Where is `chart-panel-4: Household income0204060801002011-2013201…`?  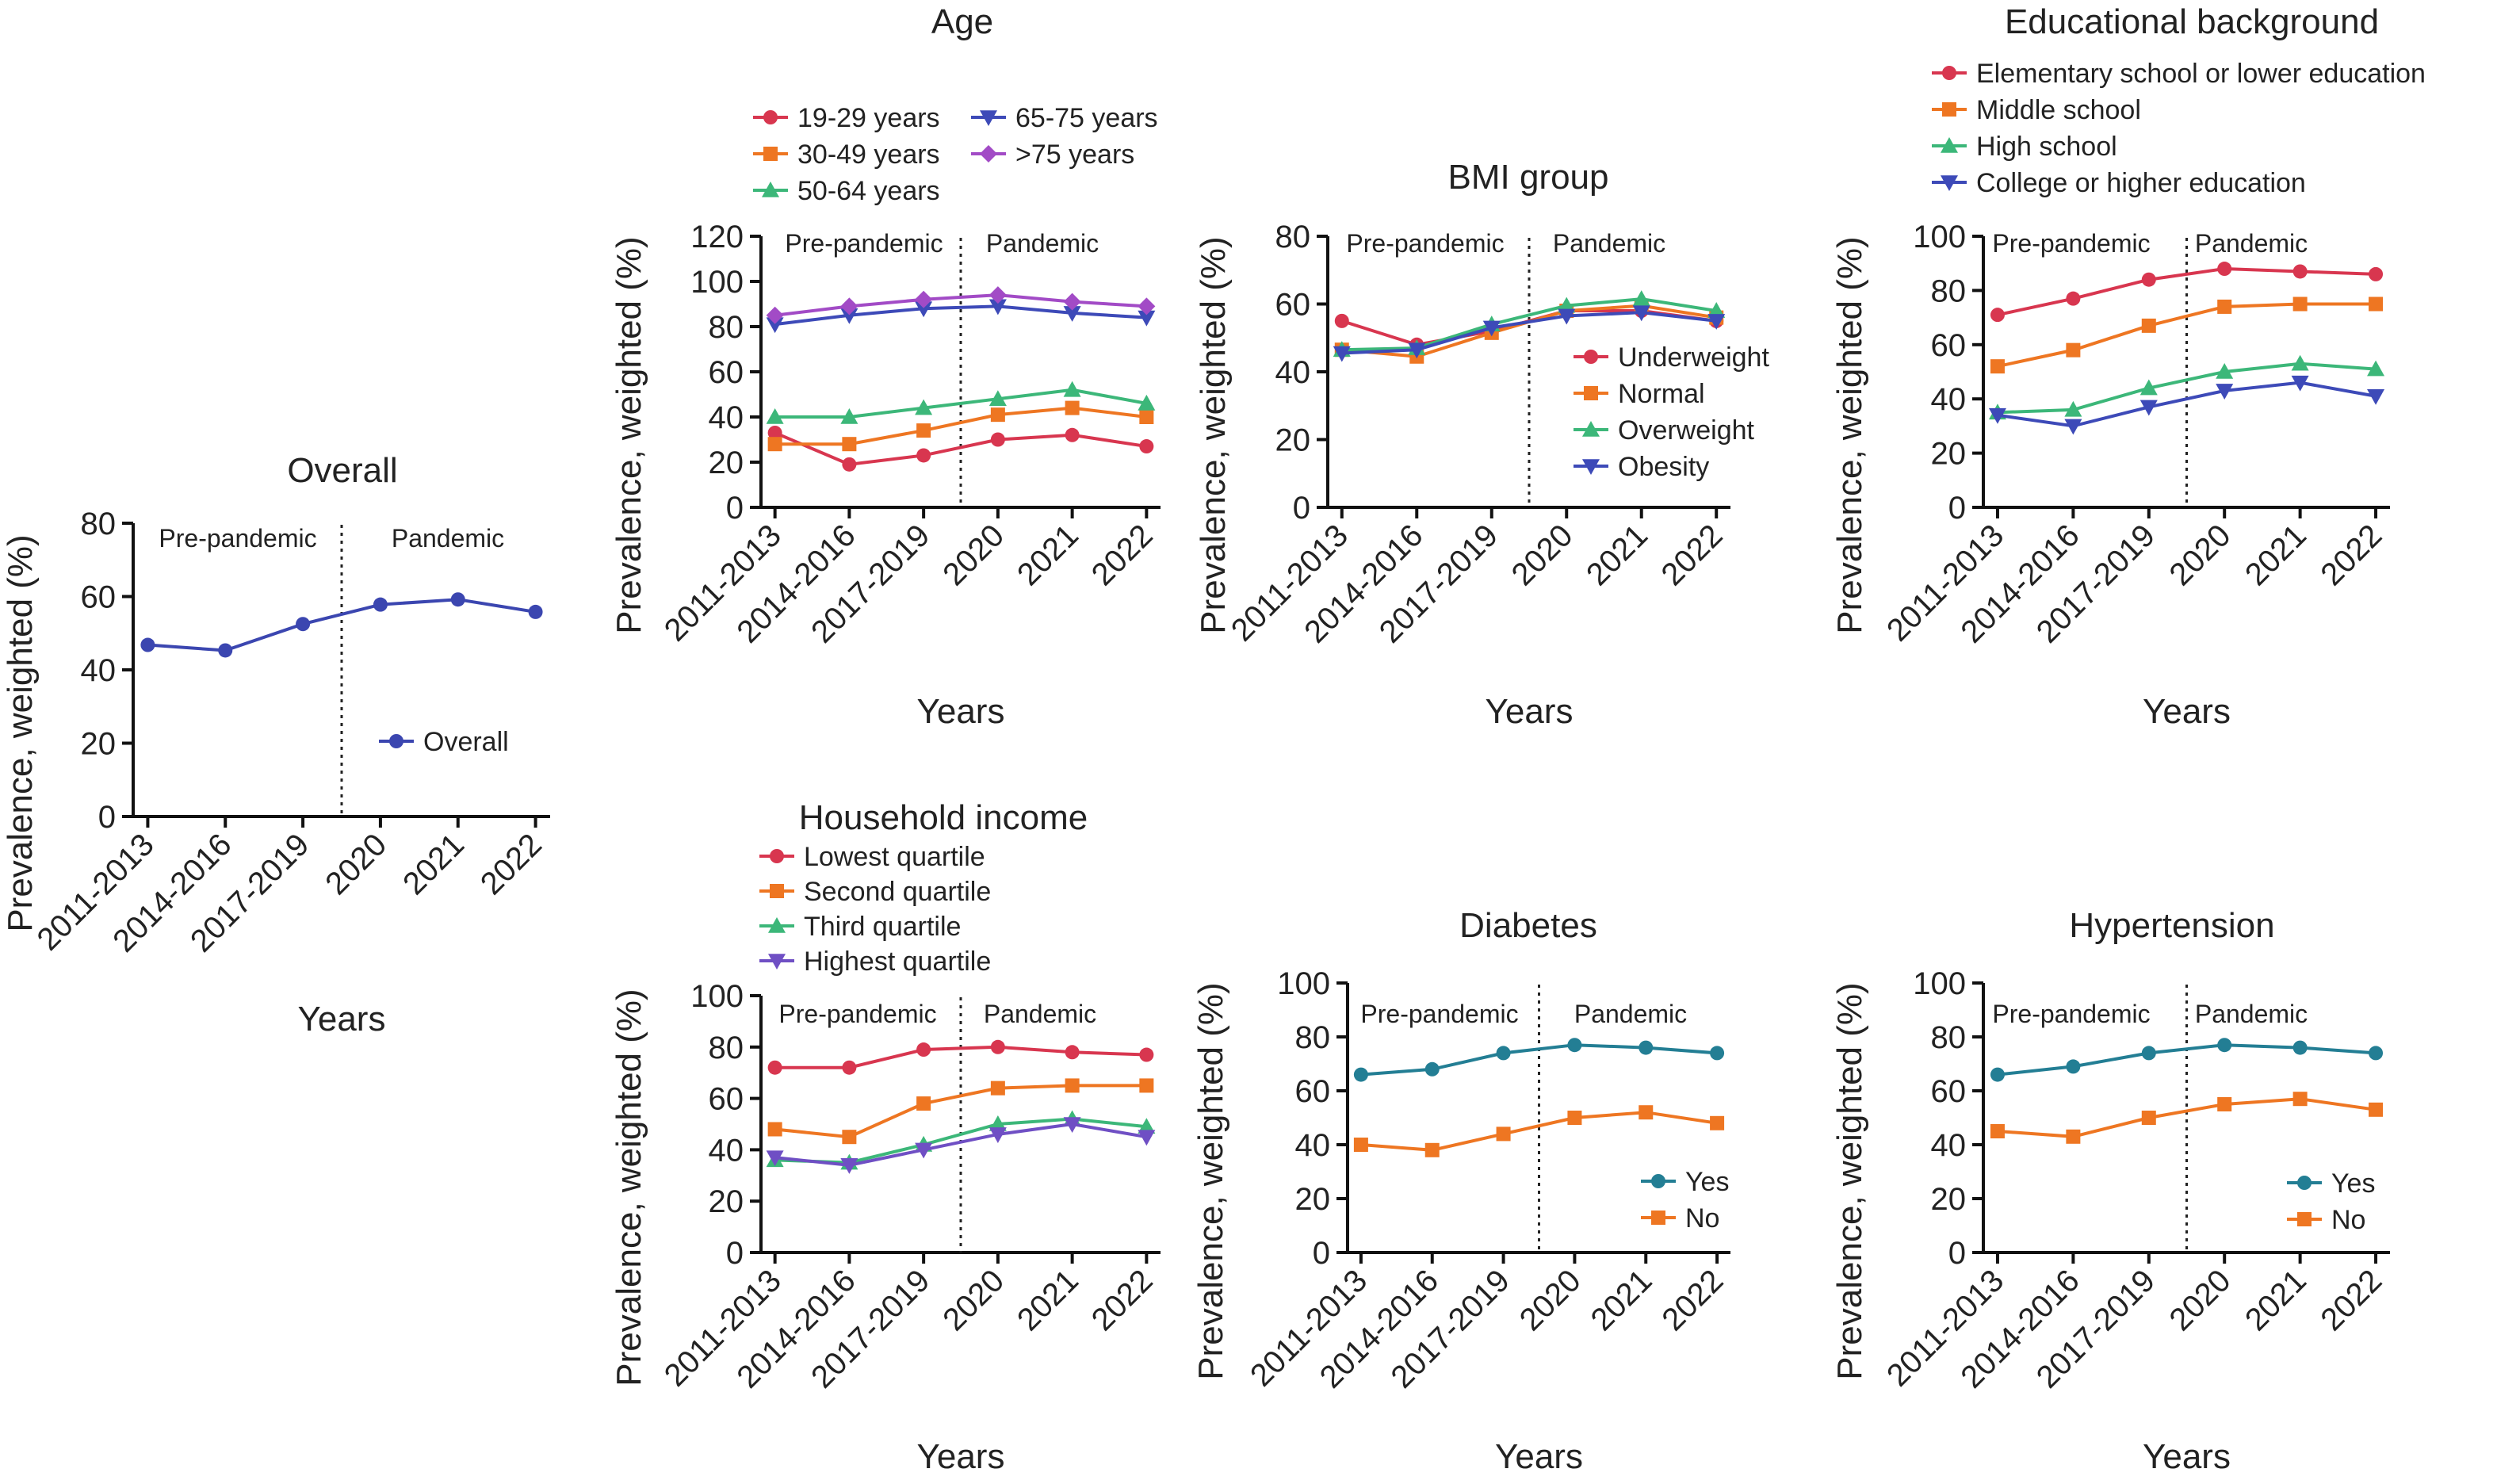
chart-panel-4: Household income0204060801002011-2013201… is located at coordinates (885, 1137).